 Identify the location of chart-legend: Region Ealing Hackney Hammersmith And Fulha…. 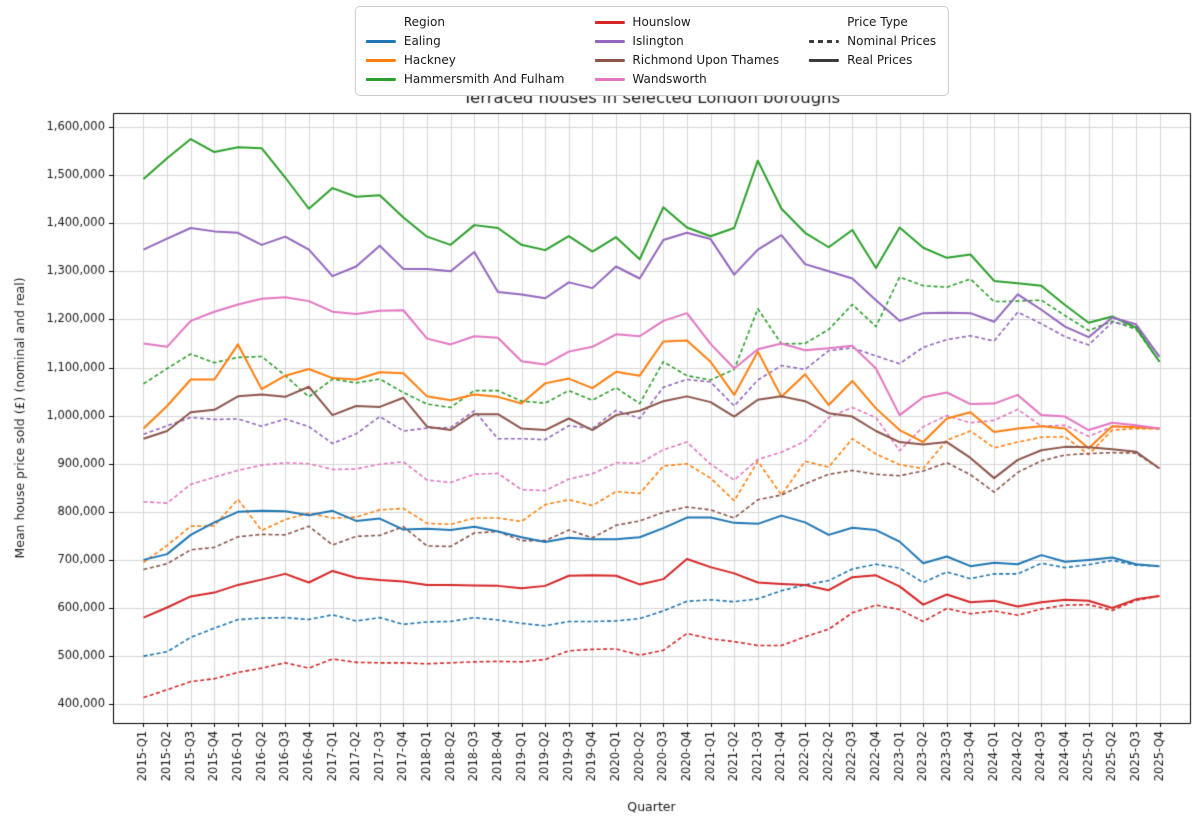
(652, 51).